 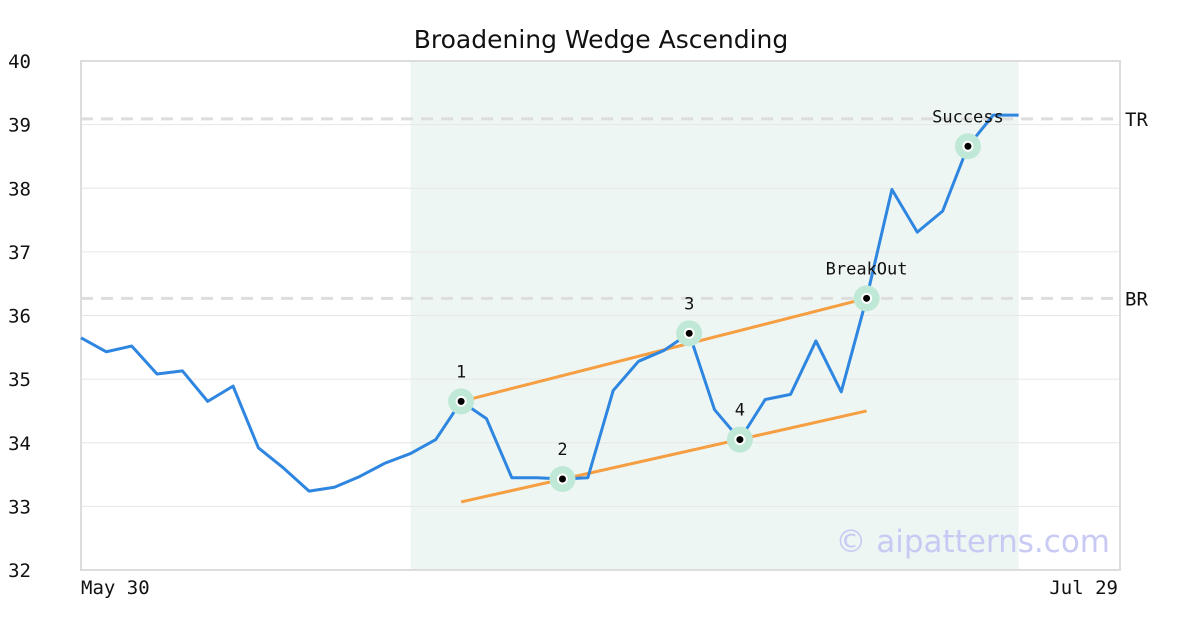 What do you see at coordinates (663, 456) in the screenshot?
I see `trendline-lower` at bounding box center [663, 456].